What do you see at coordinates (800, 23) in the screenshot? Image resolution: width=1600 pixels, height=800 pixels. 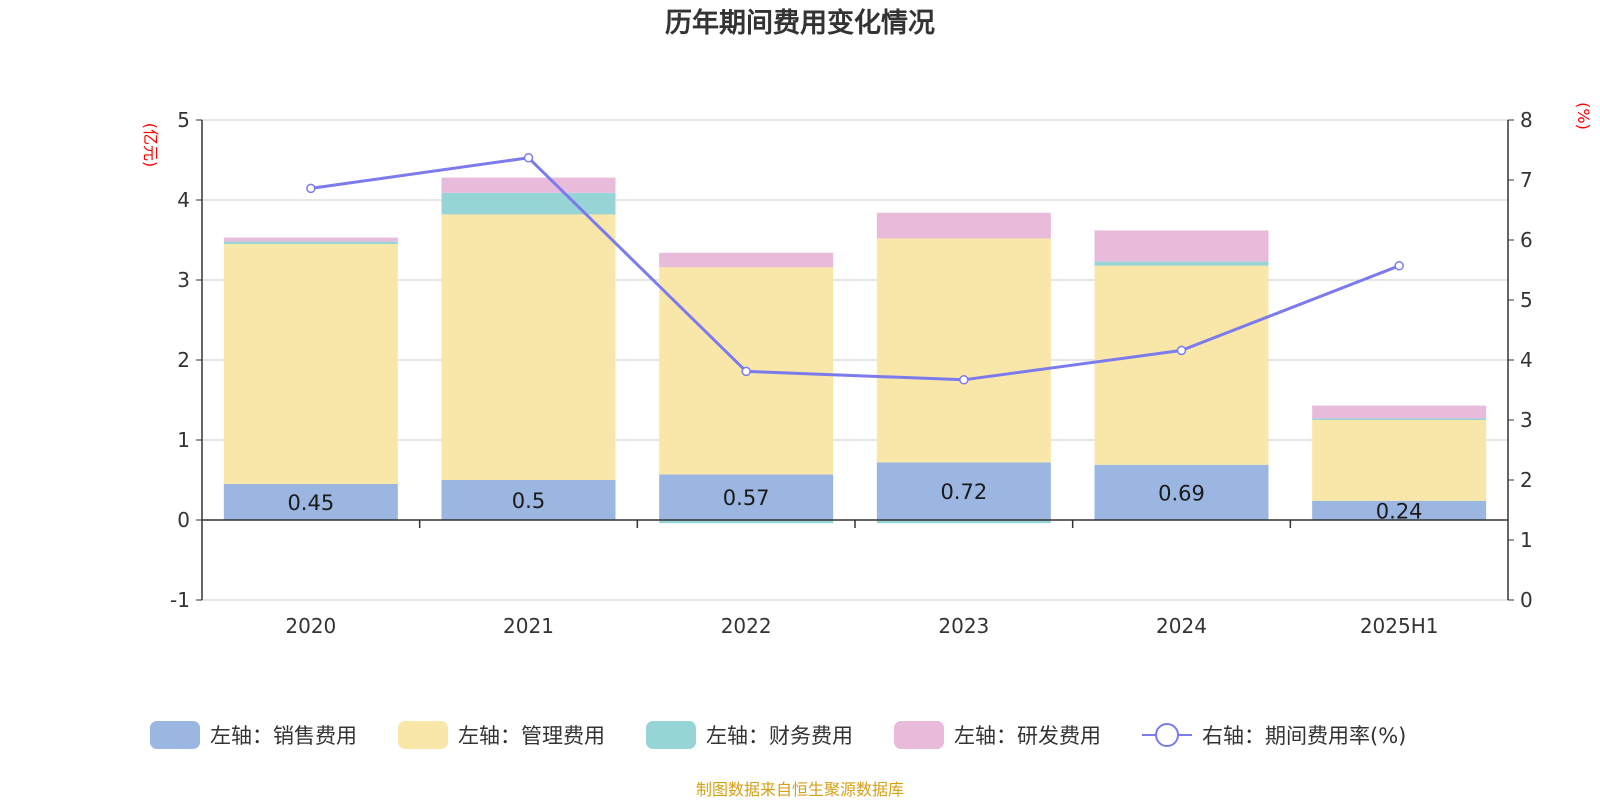 I see `chart-title: 历年期间费用变化情况` at bounding box center [800, 23].